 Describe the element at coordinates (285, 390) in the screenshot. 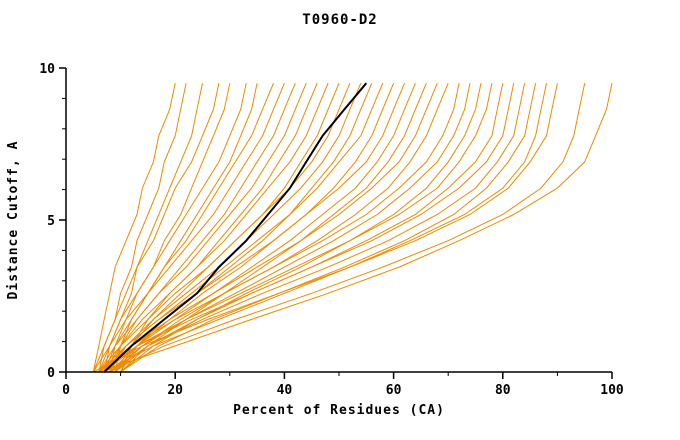

I see `x-tick-label: 40` at that location.